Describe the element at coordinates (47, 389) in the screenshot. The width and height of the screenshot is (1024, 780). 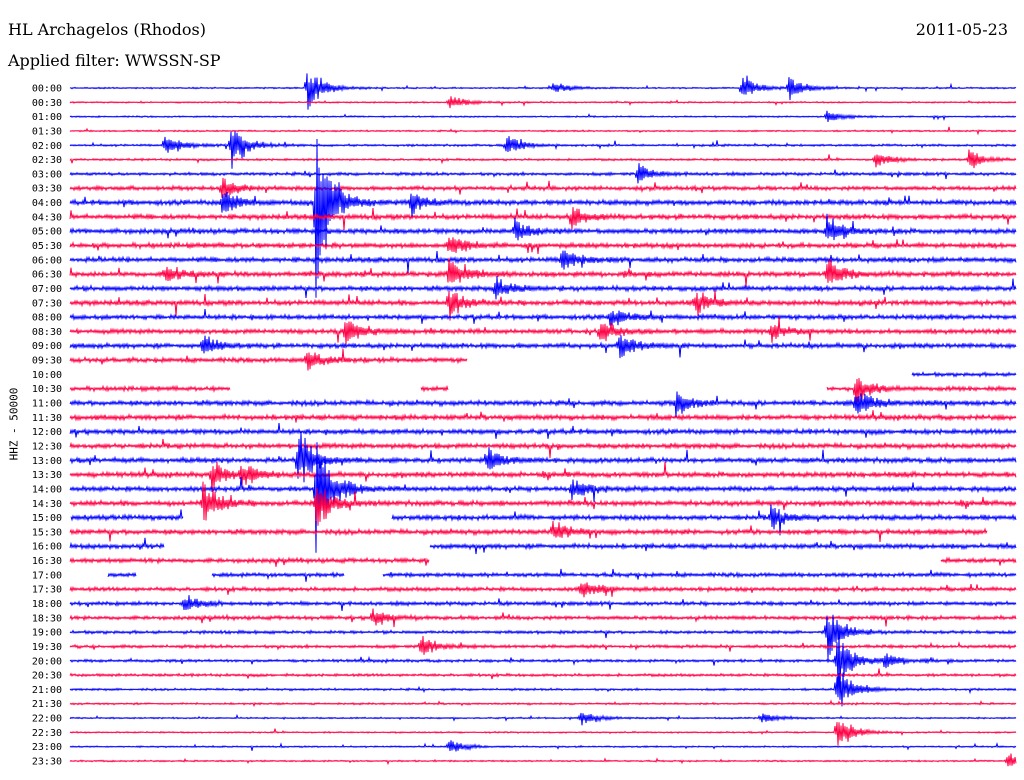
I see `time-tick-label: 10:30` at that location.